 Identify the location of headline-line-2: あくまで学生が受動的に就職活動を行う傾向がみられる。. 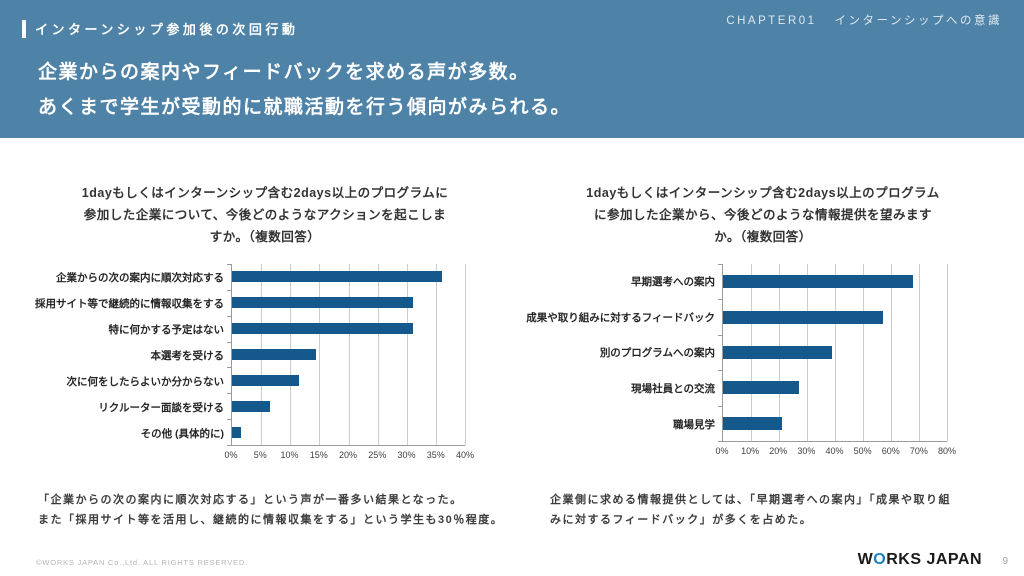
(305, 107).